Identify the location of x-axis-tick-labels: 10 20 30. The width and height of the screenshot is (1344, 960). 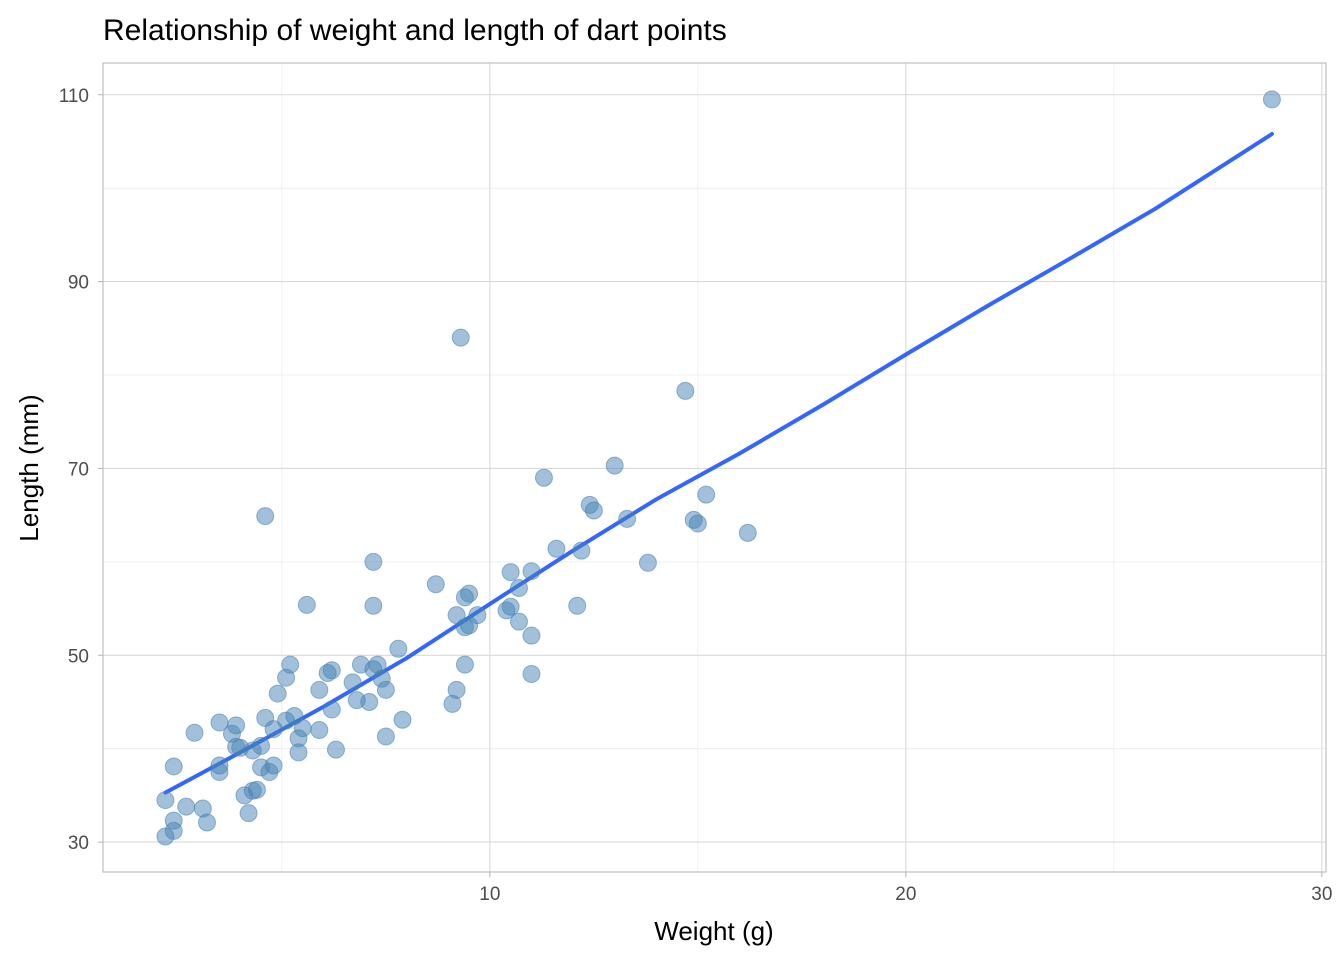
(905, 888).